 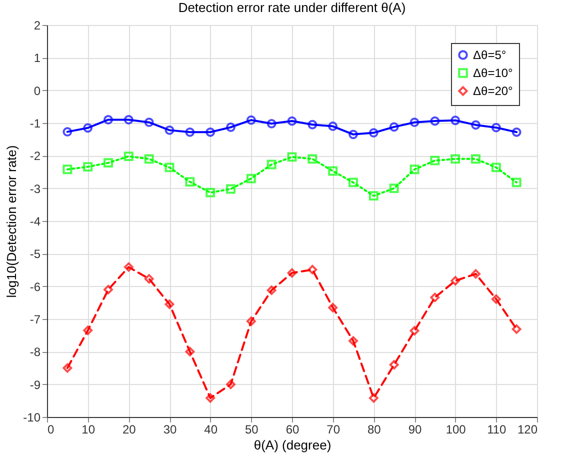 I want to click on y-tick-label: -4, so click(x=35, y=221).